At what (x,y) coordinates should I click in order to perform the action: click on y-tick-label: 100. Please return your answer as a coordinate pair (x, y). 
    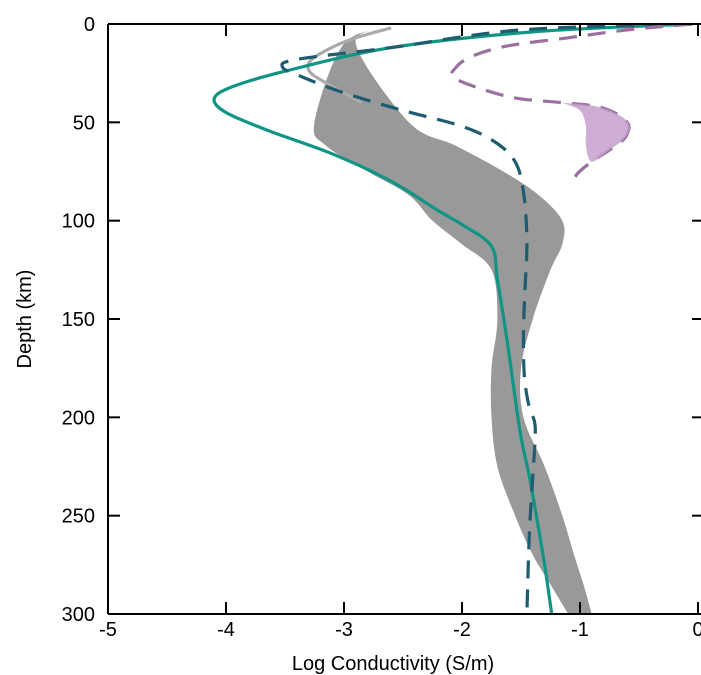
    Looking at the image, I should click on (78, 222).